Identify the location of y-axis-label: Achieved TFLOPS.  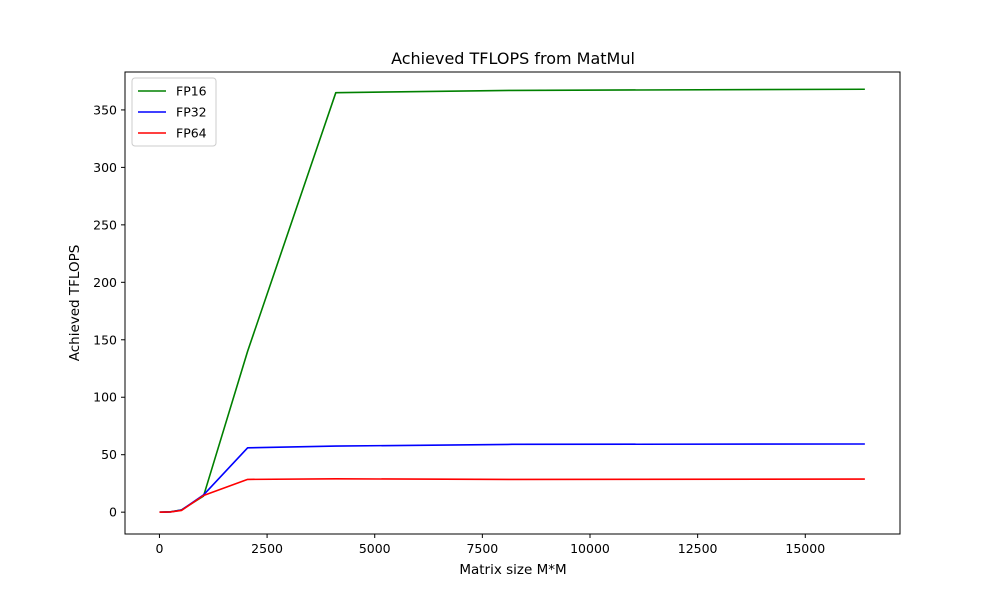
(75, 303).